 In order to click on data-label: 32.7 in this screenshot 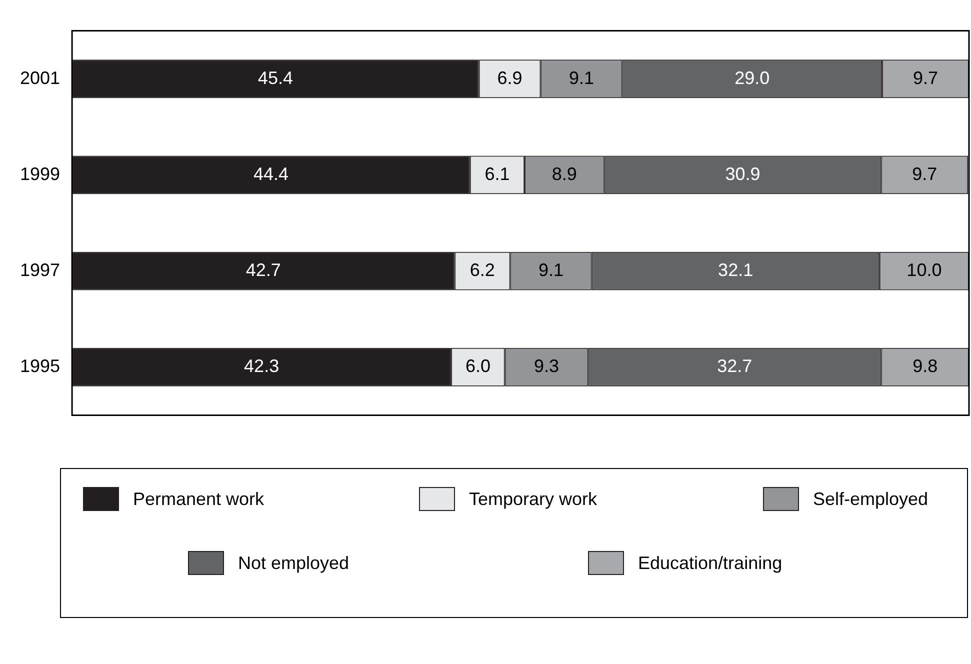, I will do `click(734, 366)`.